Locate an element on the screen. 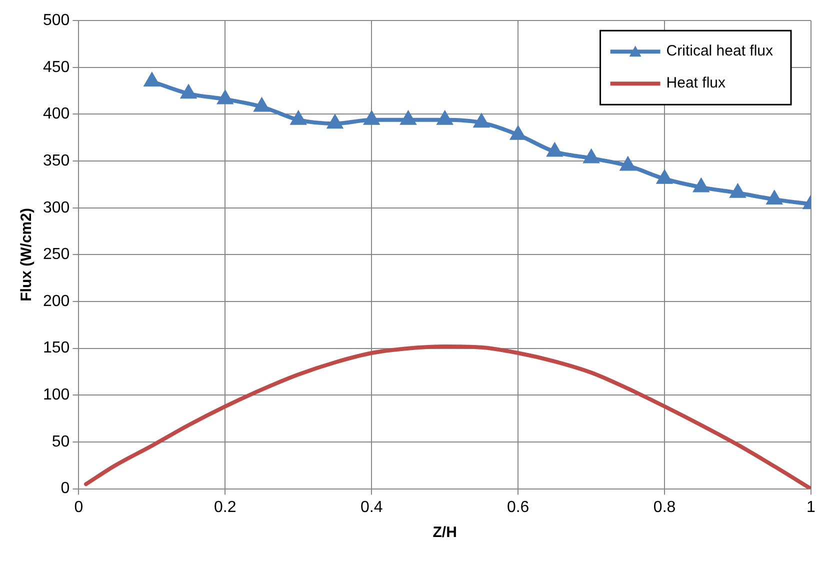 The width and height of the screenshot is (835, 562). y-tick-label: 50 is located at coordinates (61, 441).